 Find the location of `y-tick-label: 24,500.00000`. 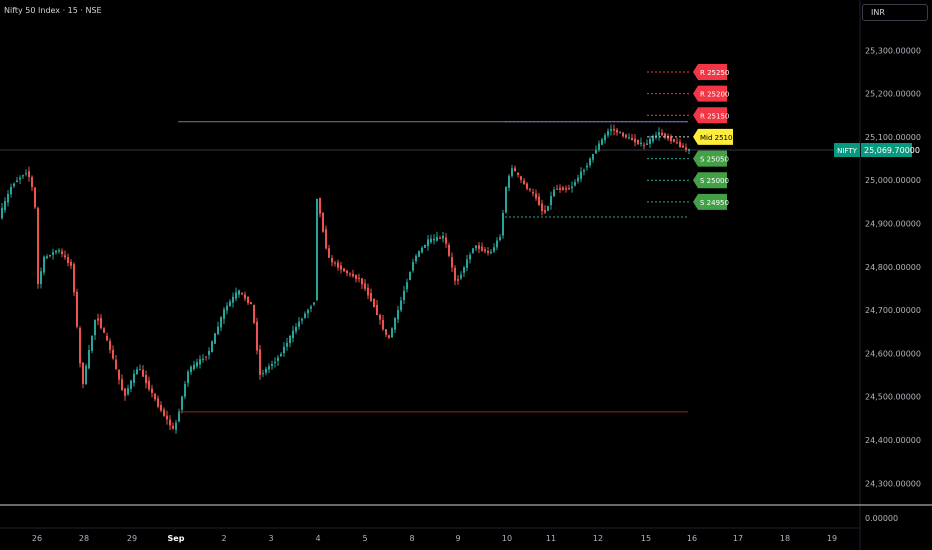

y-tick-label: 24,500.00000 is located at coordinates (893, 397).